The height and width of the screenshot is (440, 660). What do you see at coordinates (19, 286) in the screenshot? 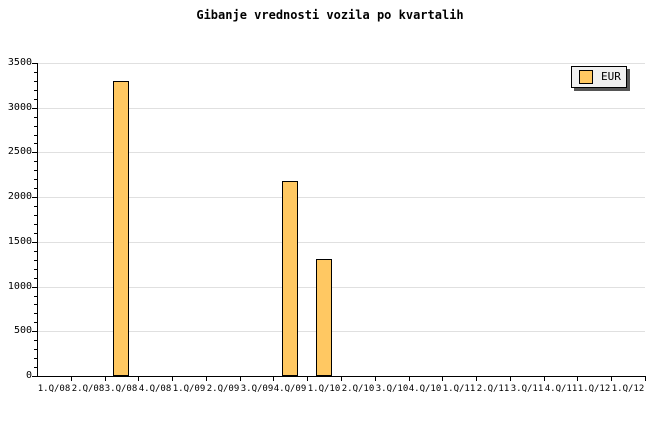
I see `y-axis-tick-label: 1000` at bounding box center [19, 286].